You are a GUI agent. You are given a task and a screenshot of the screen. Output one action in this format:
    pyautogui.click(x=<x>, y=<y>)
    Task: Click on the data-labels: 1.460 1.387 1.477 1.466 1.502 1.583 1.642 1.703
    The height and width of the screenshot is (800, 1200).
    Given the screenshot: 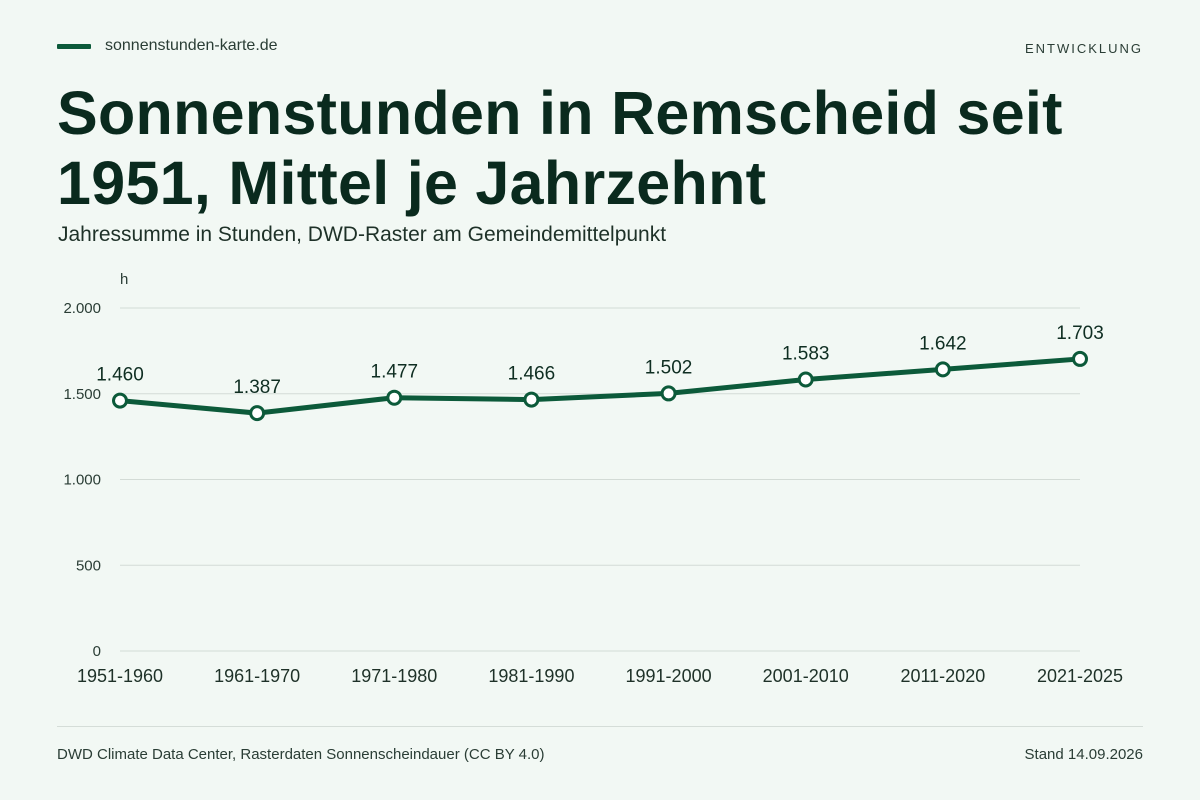 What is the action you would take?
    pyautogui.click(x=600, y=360)
    